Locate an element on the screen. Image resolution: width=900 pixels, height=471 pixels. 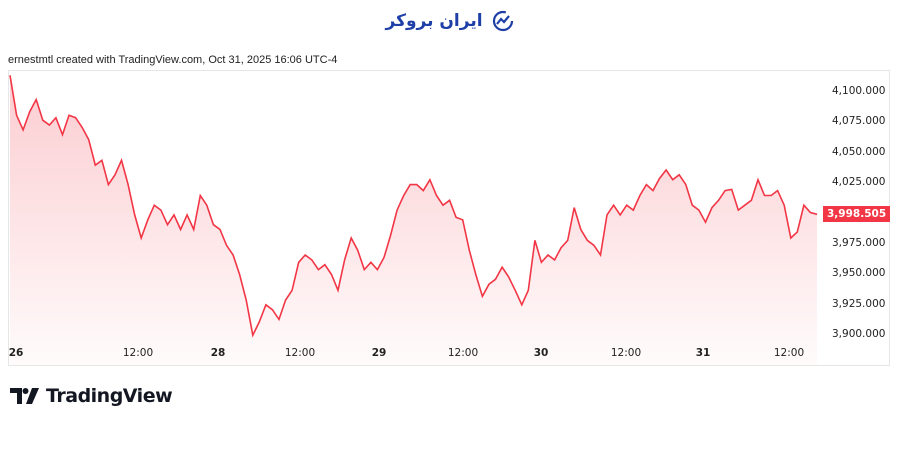
brand-logo: ایران بروکر is located at coordinates (450, 21).